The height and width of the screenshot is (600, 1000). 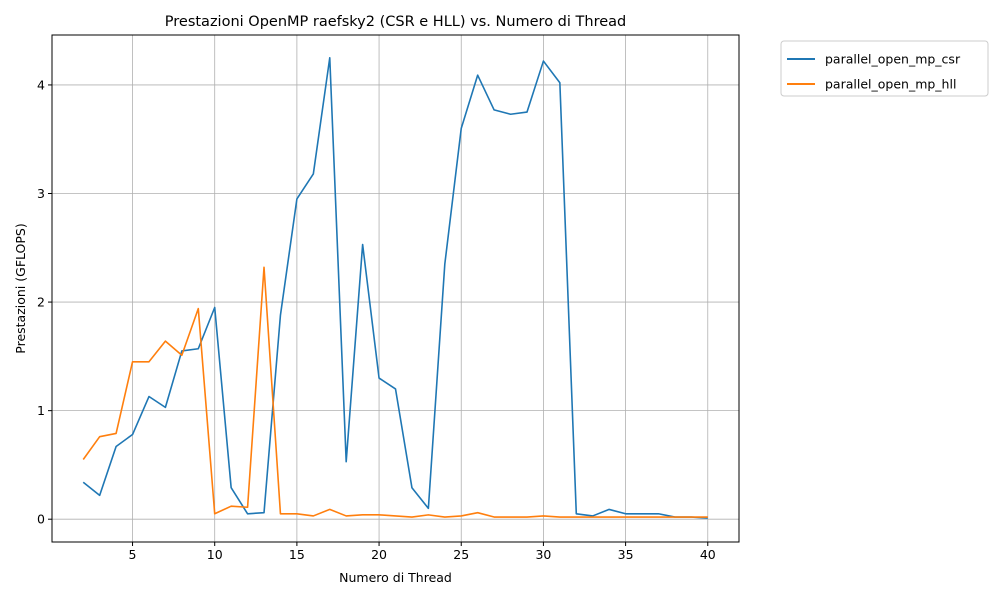 I want to click on y-axis-label: Prestazioni (GFLOPS), so click(x=20, y=288).